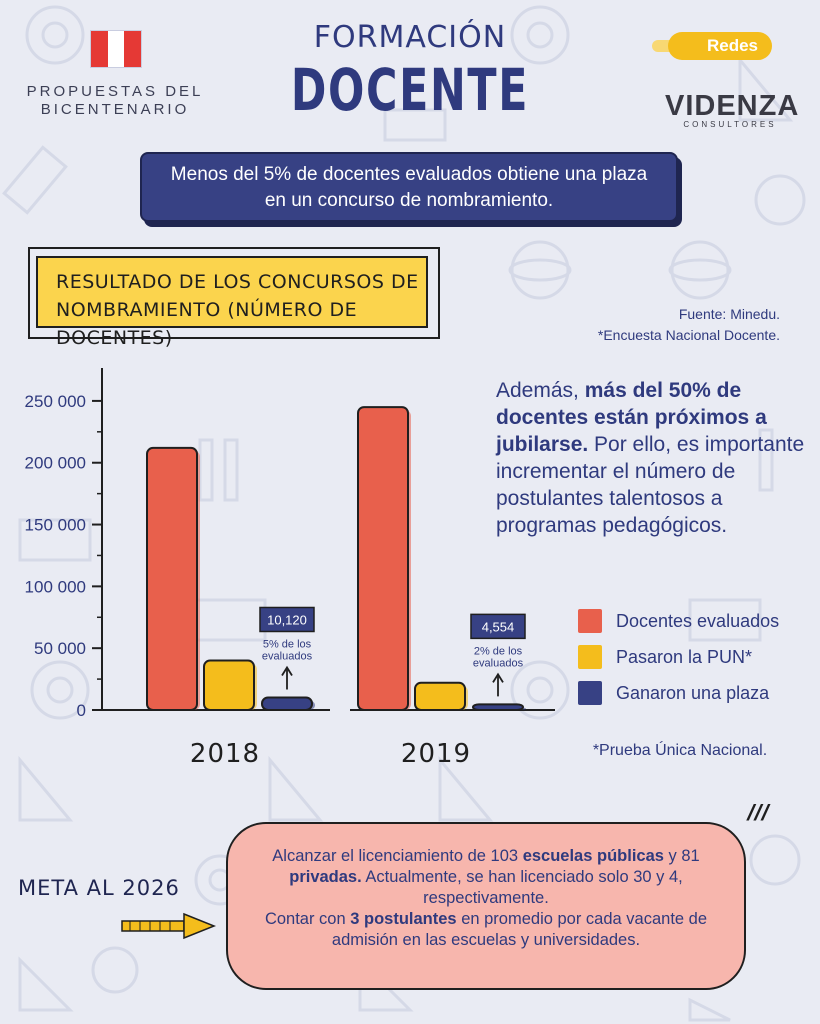 The height and width of the screenshot is (1024, 820). I want to click on annotation-value-label: 4,554, so click(498, 626).